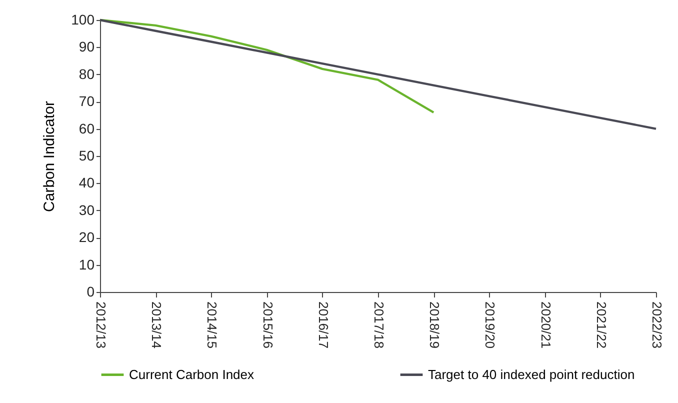 Image resolution: width=678 pixels, height=403 pixels. I want to click on y-tick-label: 50, so click(86, 156).